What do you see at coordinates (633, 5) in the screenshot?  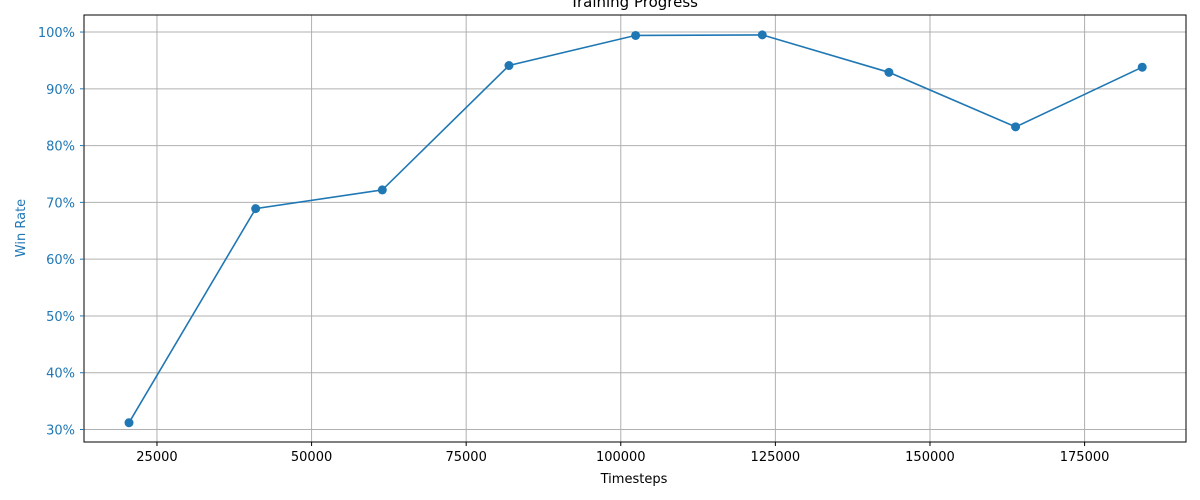 I see `chart-title: Training Progress` at bounding box center [633, 5].